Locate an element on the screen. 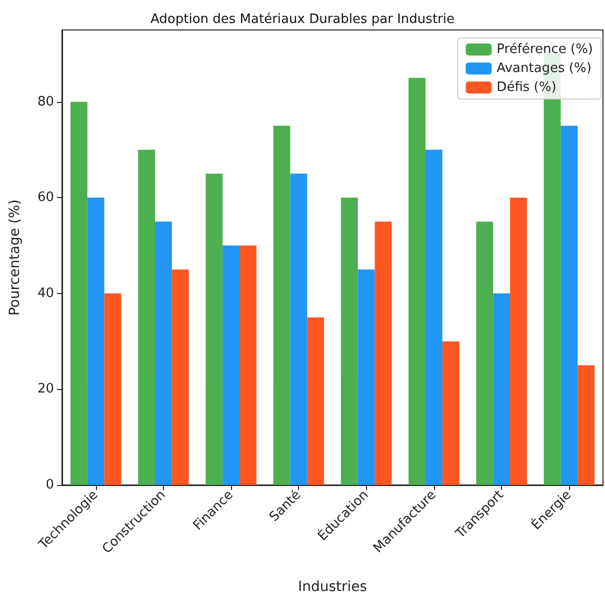 This screenshot has height=599, width=605. x-axis-title: Industries is located at coordinates (333, 587).